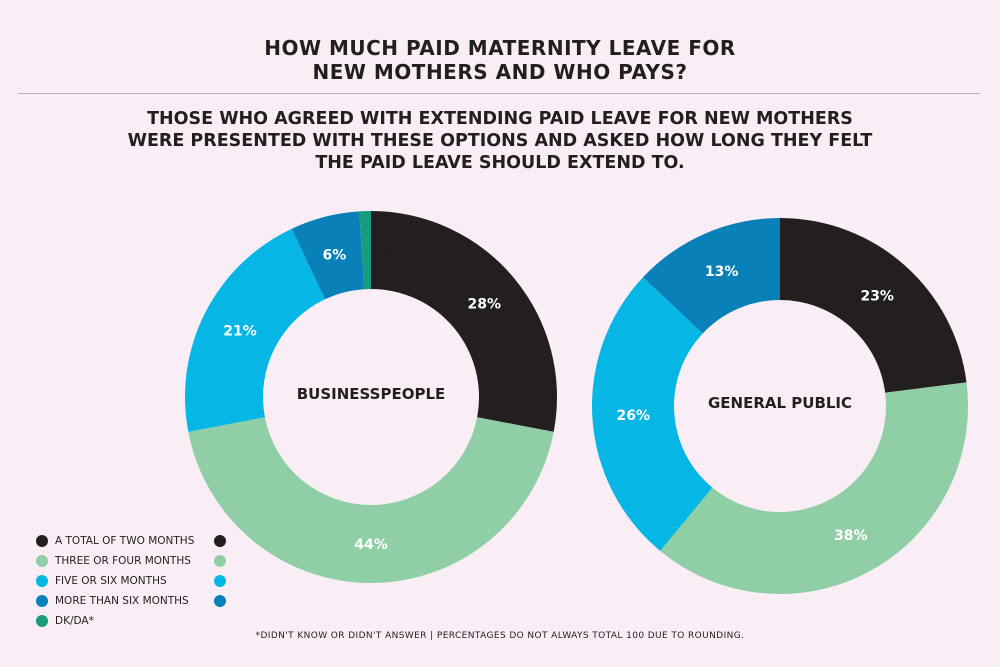 The image size is (1000, 667). Describe the element at coordinates (123, 561) in the screenshot. I see `legend-label: THREE OR FOUR MONTHS` at that location.